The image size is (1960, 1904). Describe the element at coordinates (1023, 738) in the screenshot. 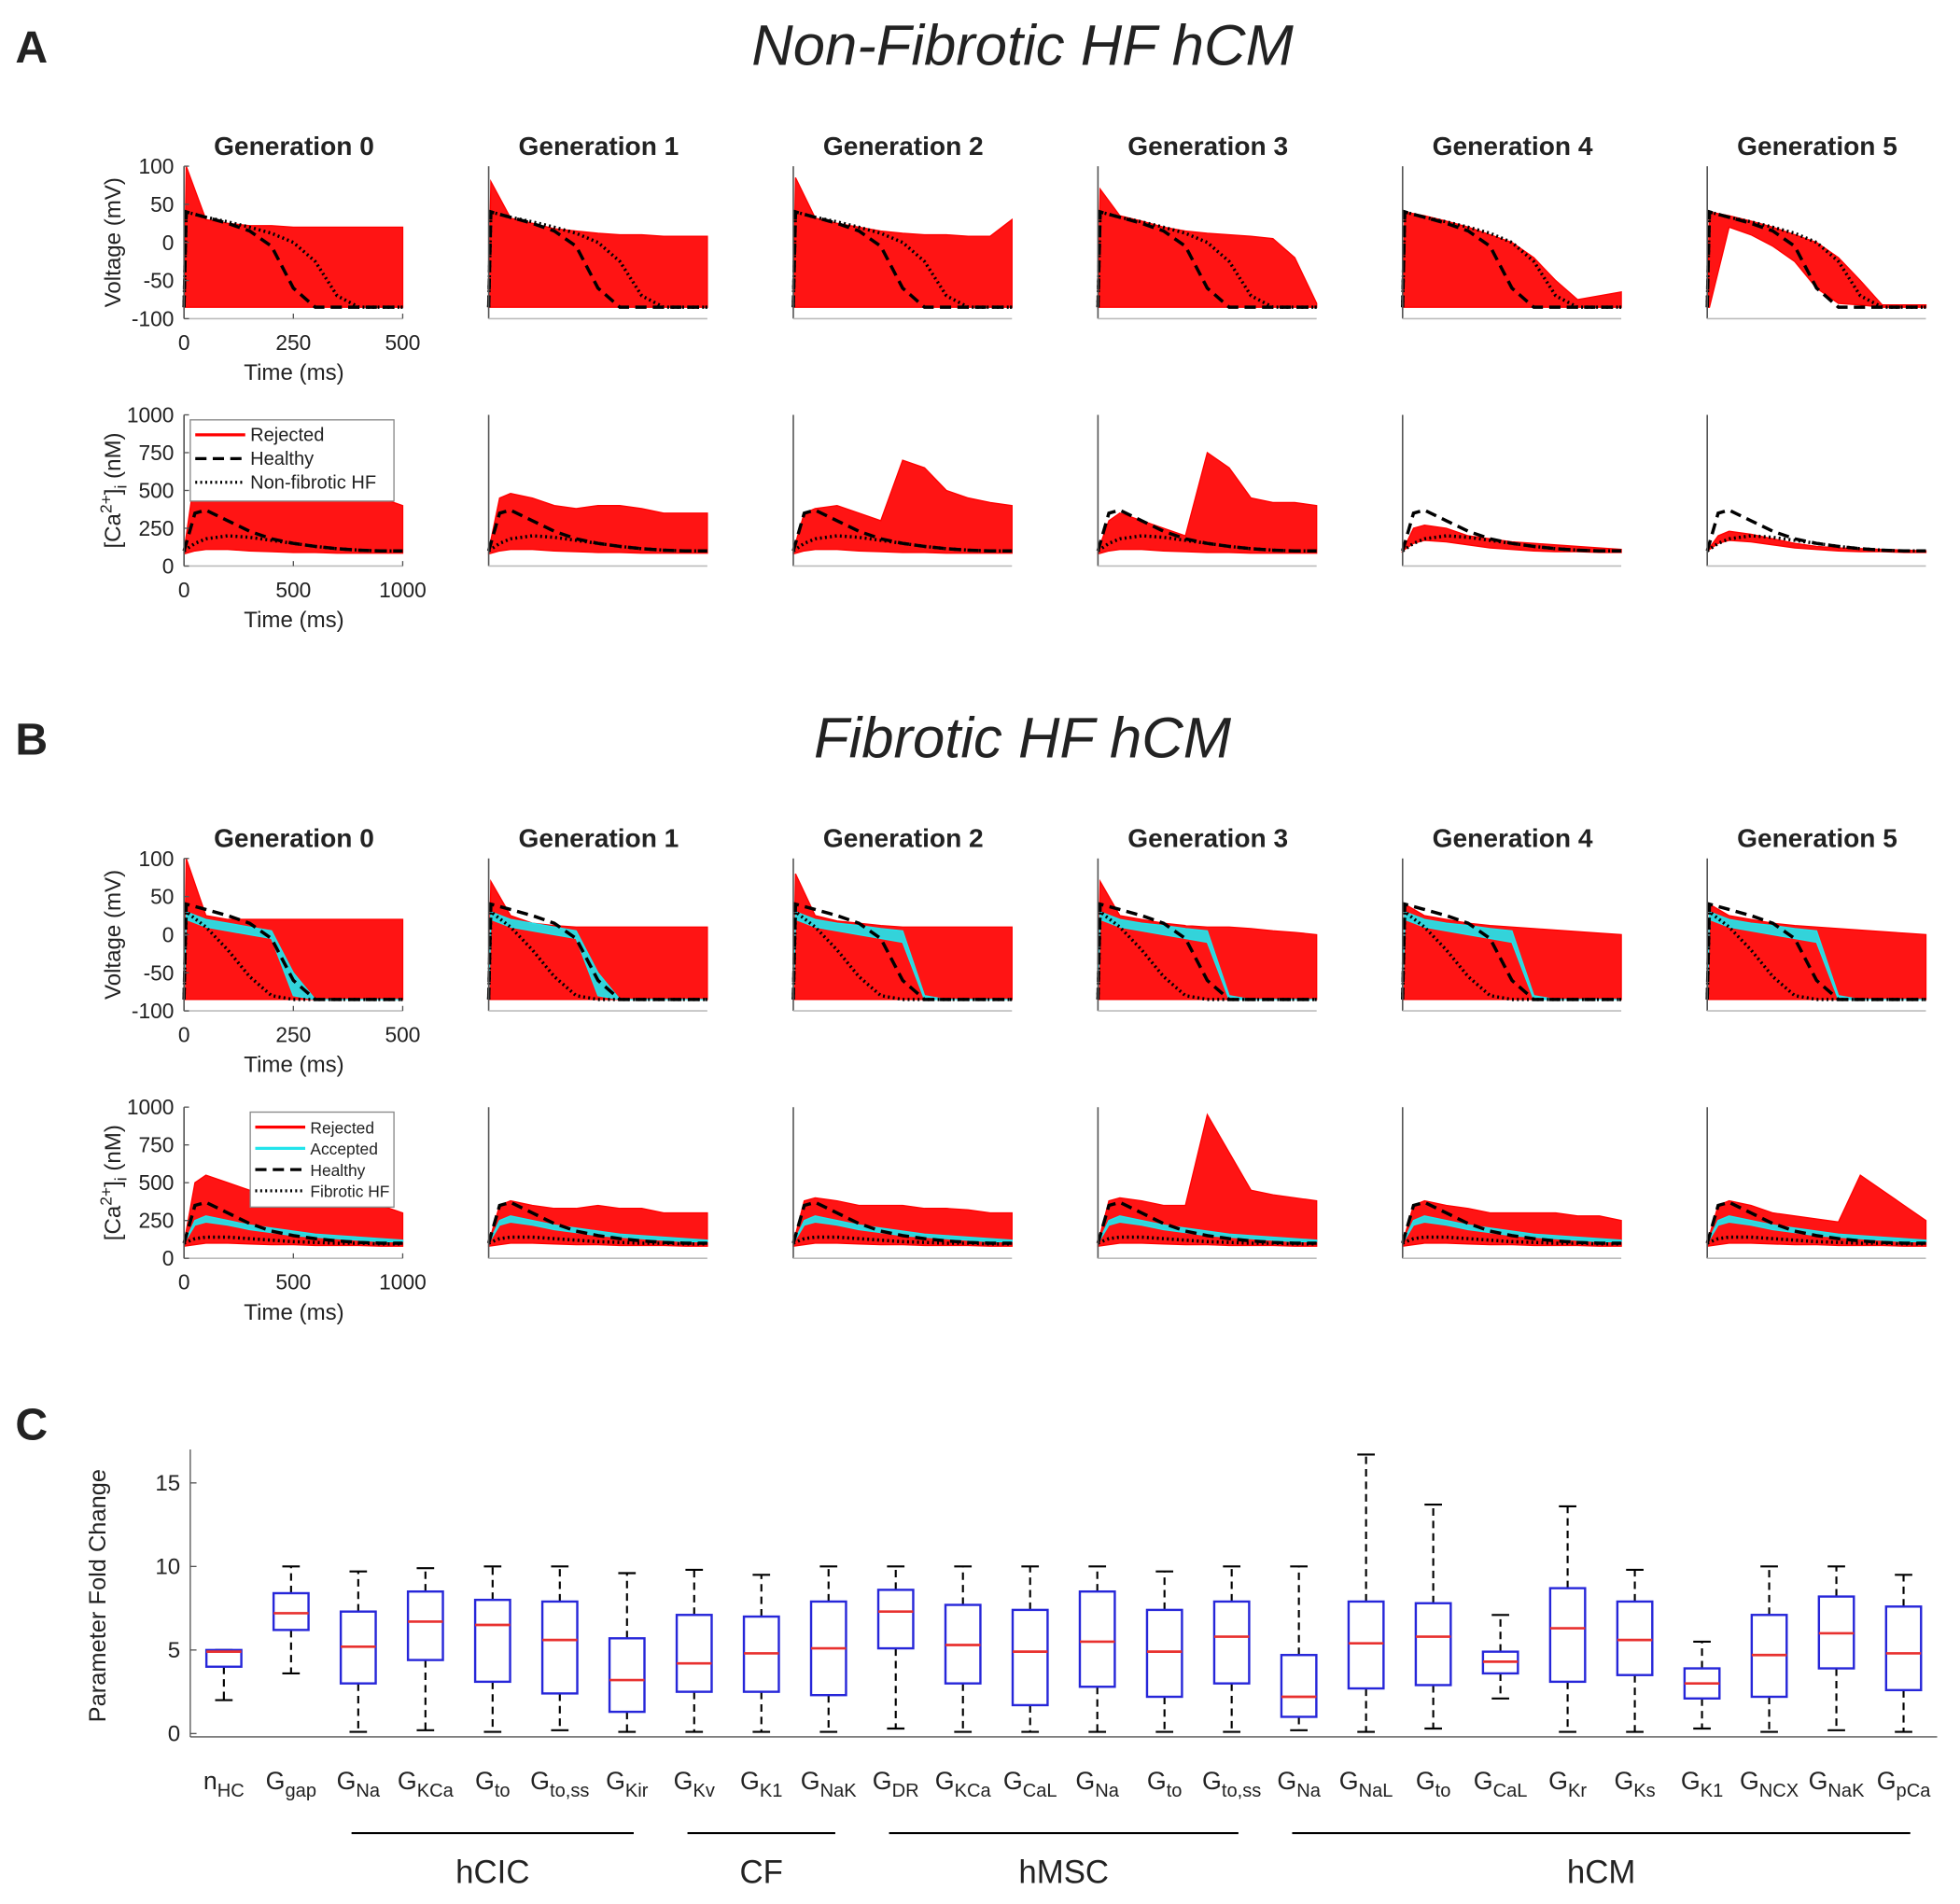

I see `panel-title: Fibrotic HF hCM` at that location.